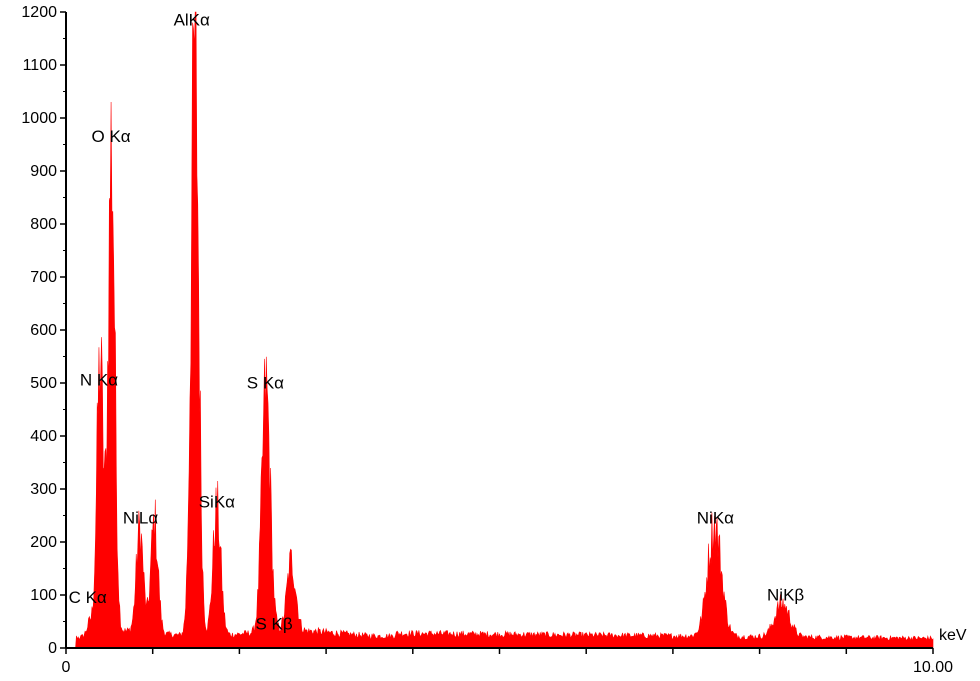 This screenshot has width=980, height=681. Describe the element at coordinates (88, 597) in the screenshot. I see `peak-label: C Kα` at that location.